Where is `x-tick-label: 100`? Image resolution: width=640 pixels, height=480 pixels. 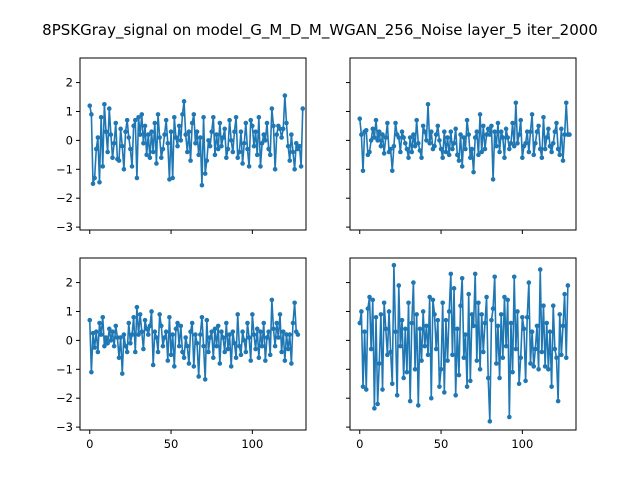
x-tick-label: 100 is located at coordinates (252, 444).